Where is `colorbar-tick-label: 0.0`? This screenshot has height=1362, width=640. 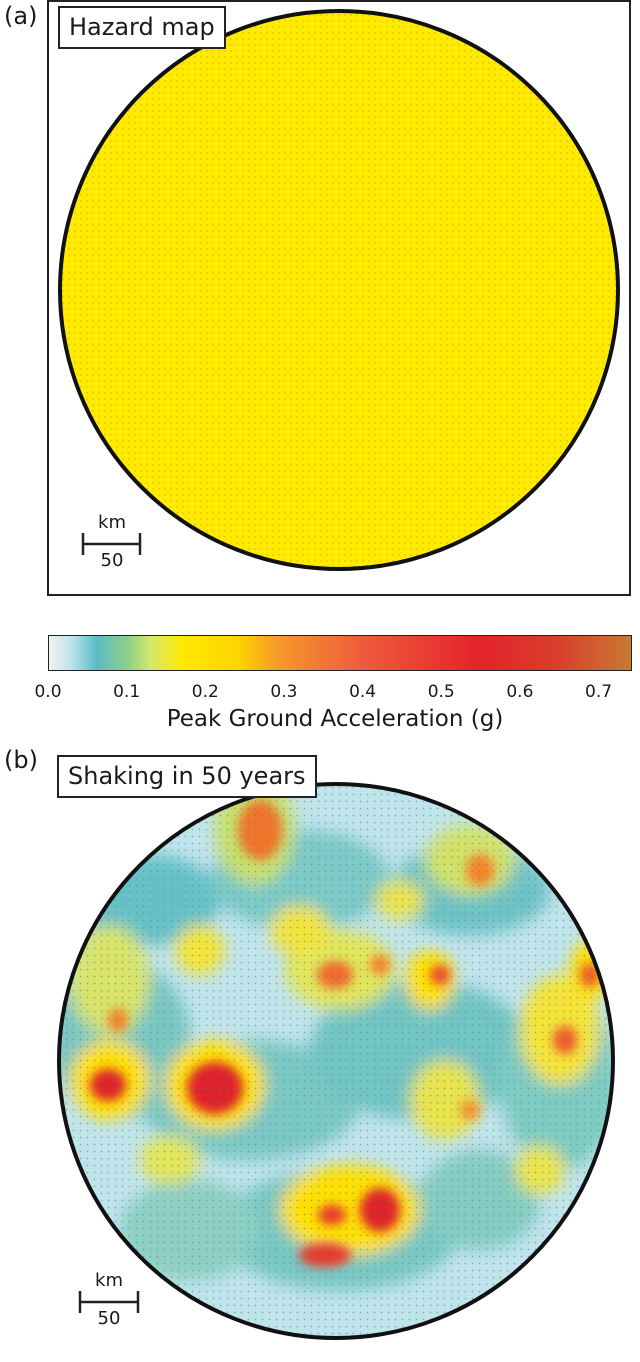 colorbar-tick-label: 0.0 is located at coordinates (48, 692).